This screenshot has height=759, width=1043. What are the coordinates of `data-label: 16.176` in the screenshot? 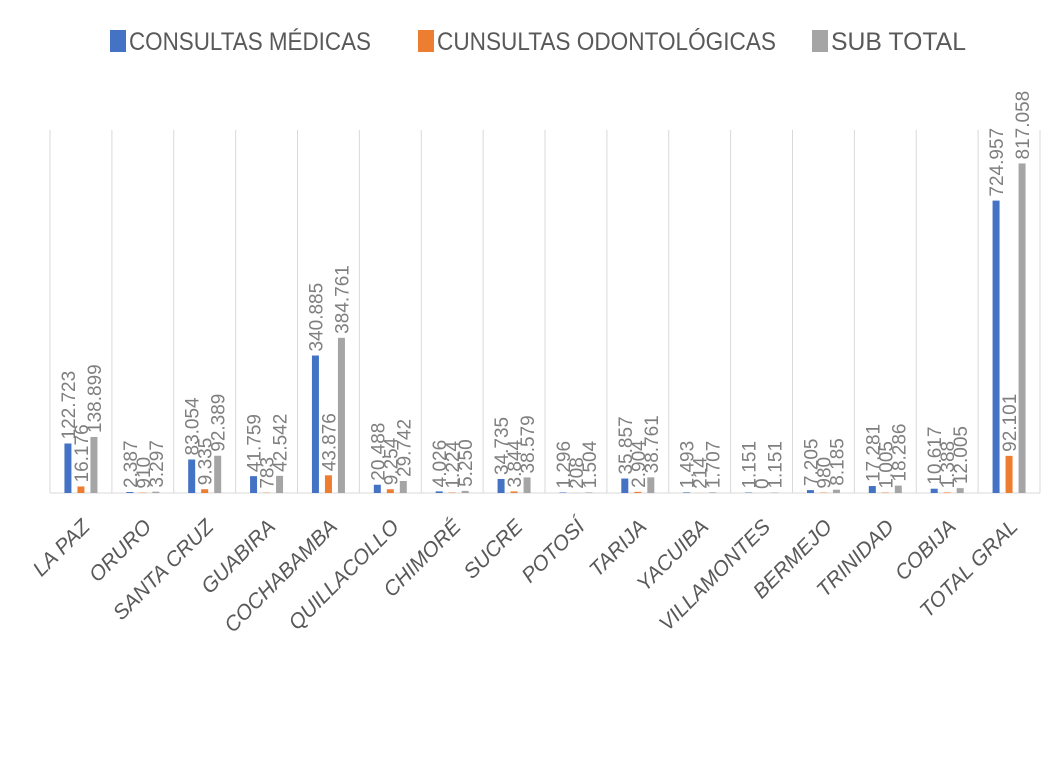 It's located at (82, 453).